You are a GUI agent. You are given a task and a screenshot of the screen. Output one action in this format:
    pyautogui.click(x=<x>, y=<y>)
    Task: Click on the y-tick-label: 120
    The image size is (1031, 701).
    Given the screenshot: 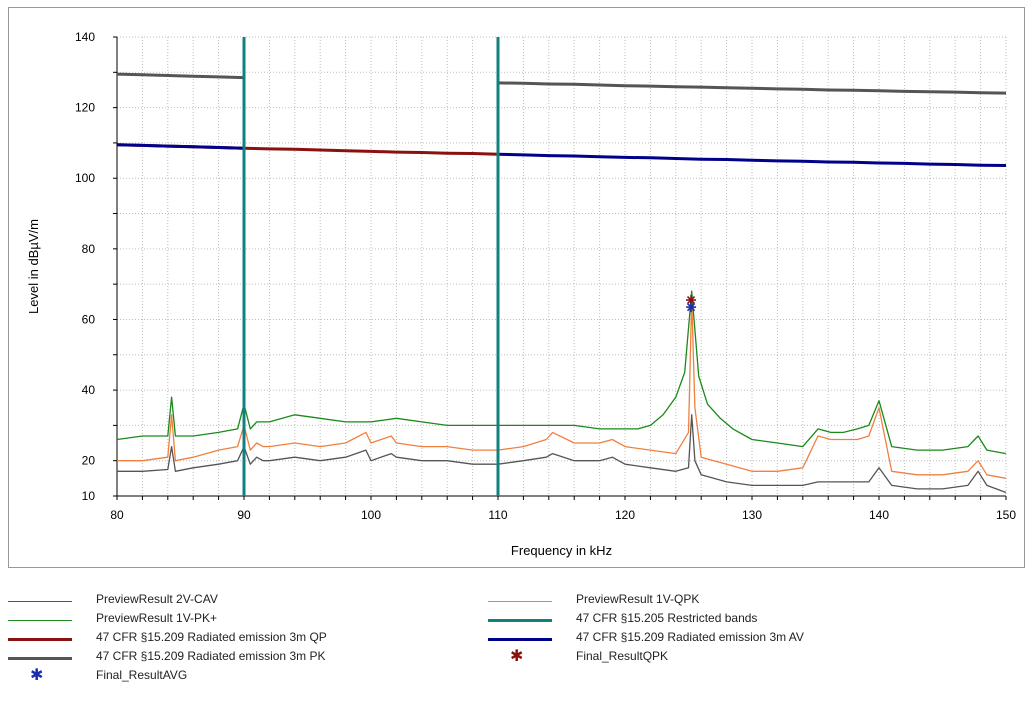 What is the action you would take?
    pyautogui.click(x=85, y=108)
    